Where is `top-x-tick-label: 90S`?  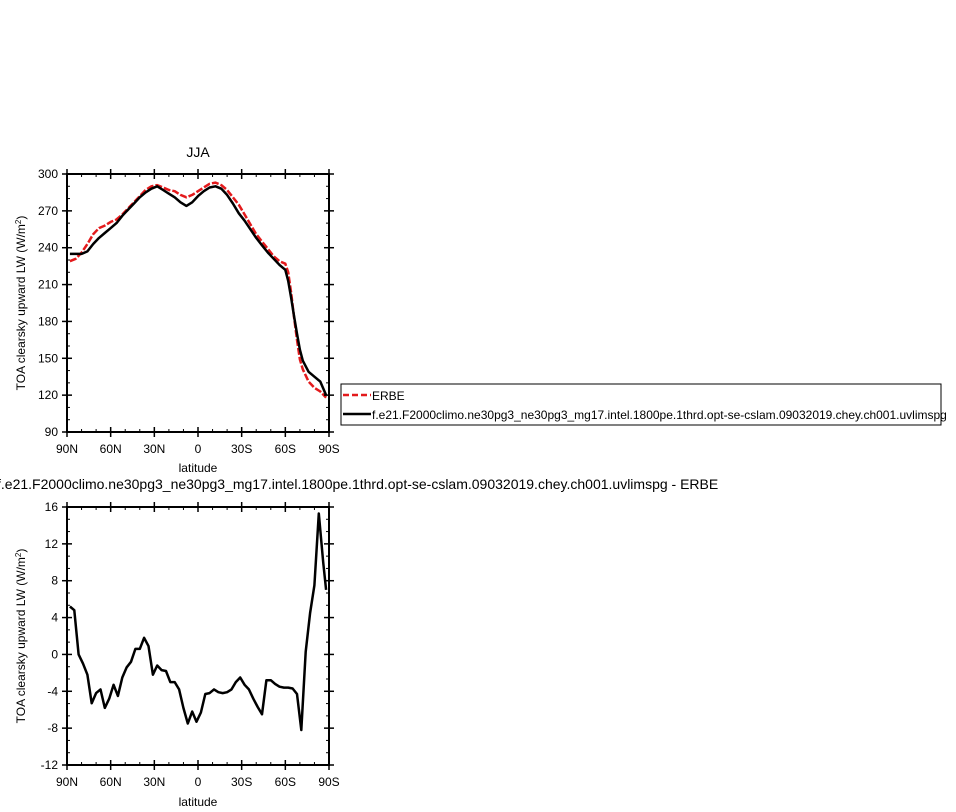 top-x-tick-label: 90S is located at coordinates (328, 449).